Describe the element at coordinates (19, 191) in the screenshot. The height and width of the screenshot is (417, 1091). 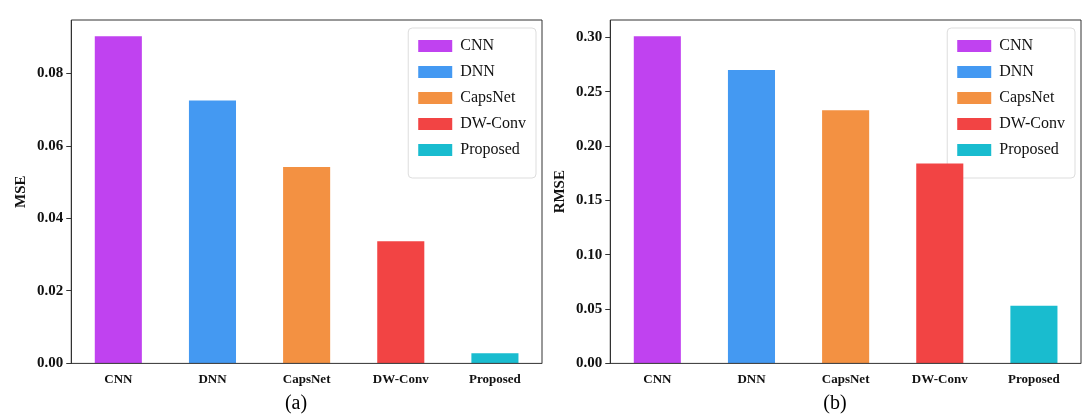
I see `y-axis-title: MSE` at that location.